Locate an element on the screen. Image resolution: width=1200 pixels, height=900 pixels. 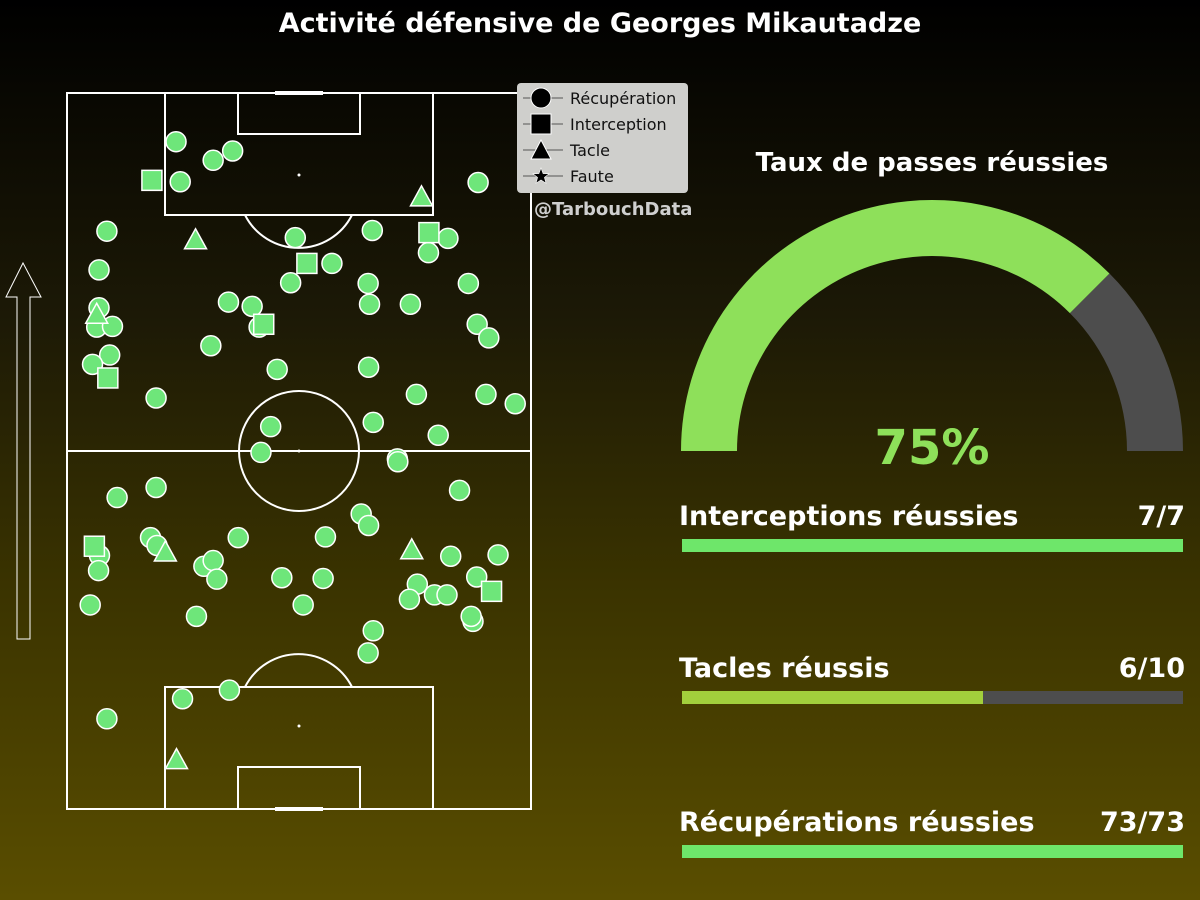
legend-label: Faute is located at coordinates (592, 176).